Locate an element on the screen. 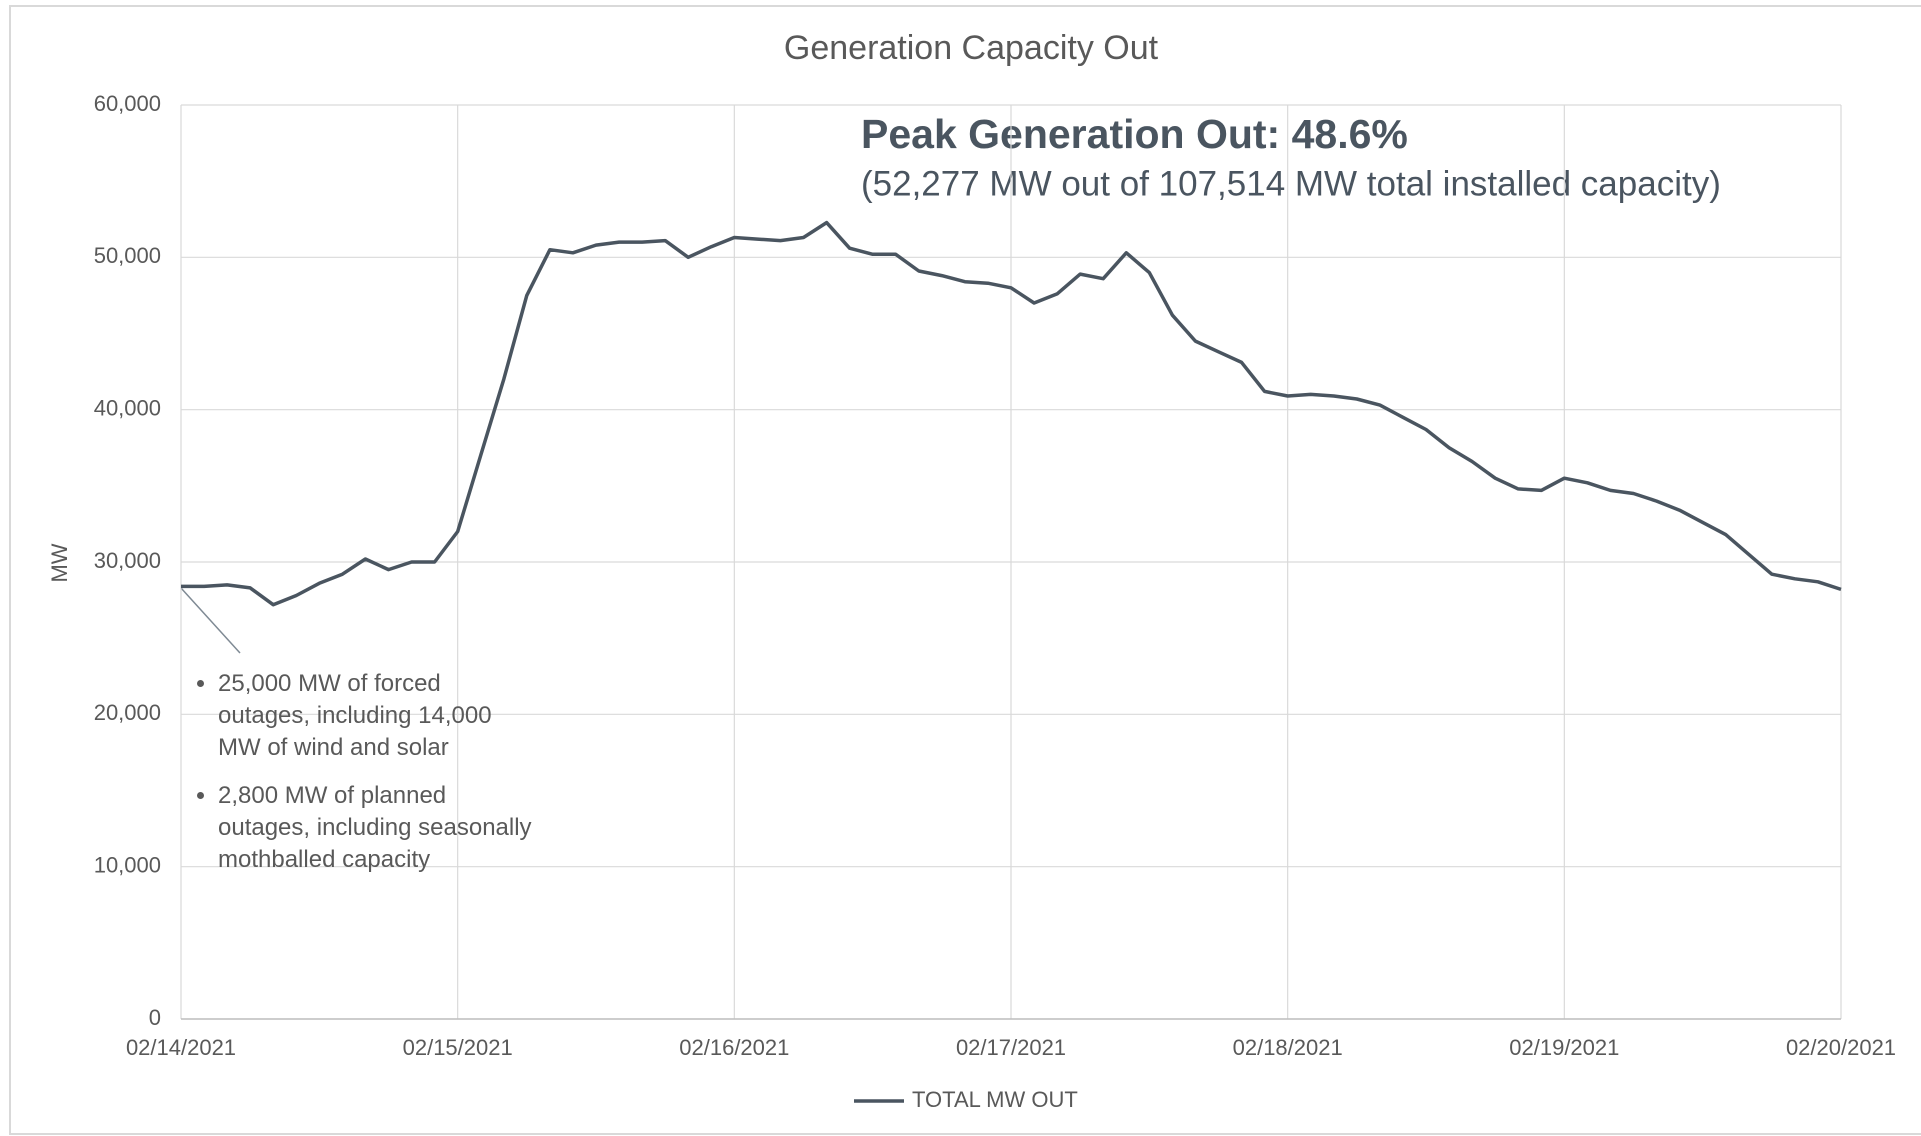 This screenshot has height=1136, width=1921. headline: Peak Generation Out: 48.6% is located at coordinates (1134, 134).